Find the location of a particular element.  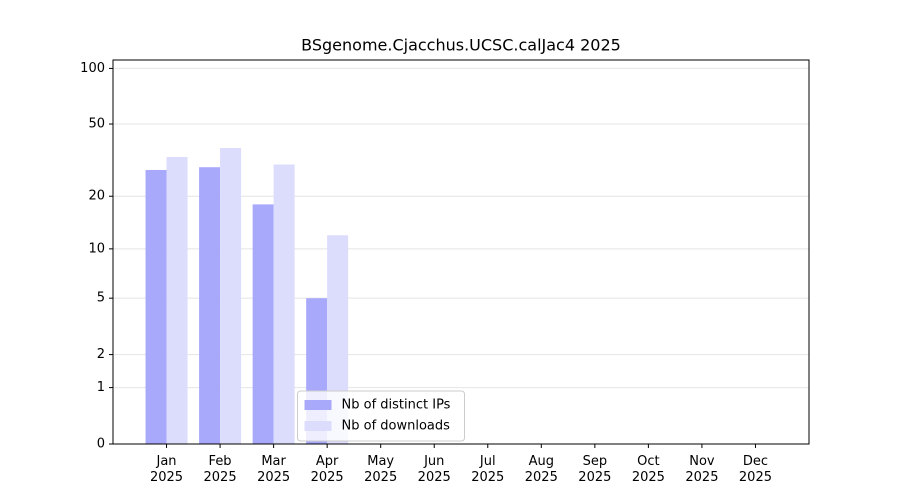

y-tick-label: 20 is located at coordinates (96, 196).